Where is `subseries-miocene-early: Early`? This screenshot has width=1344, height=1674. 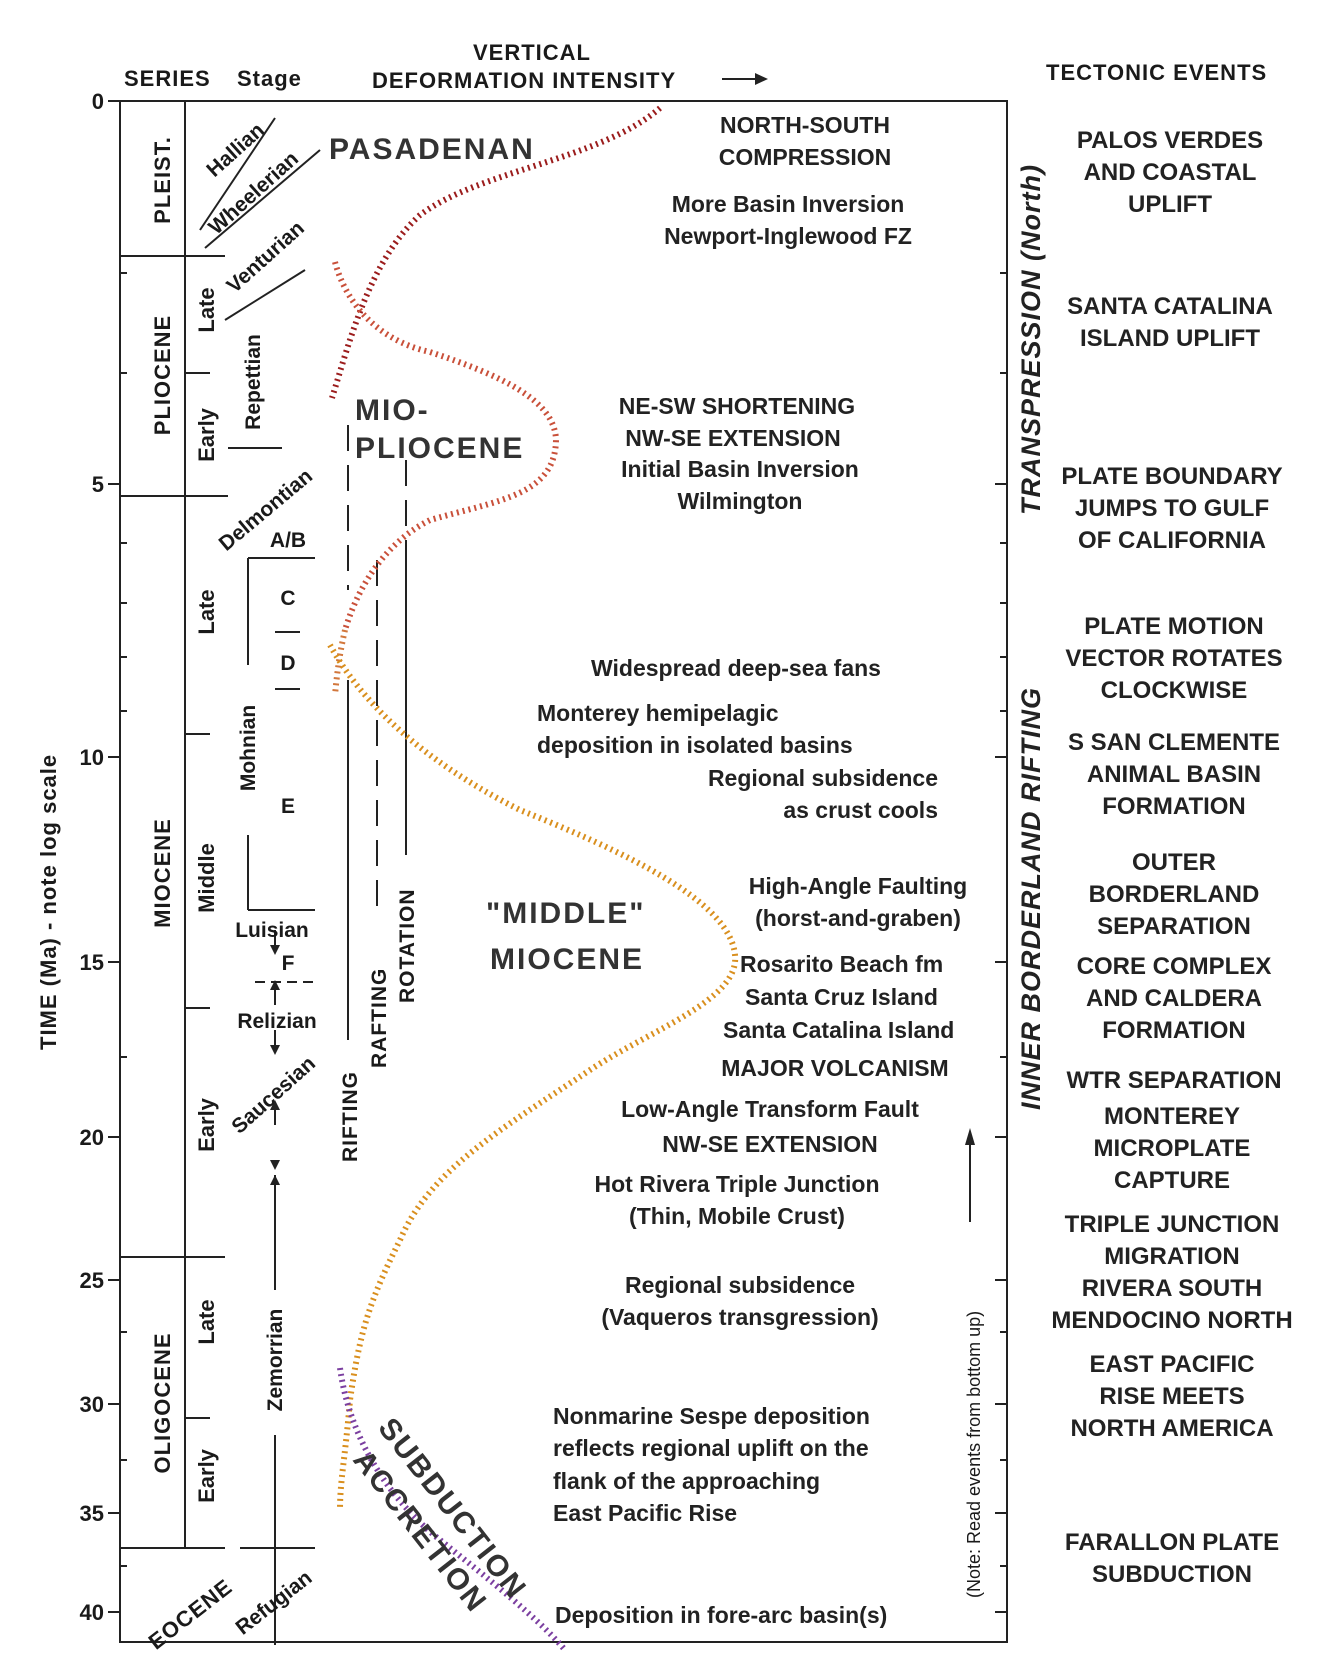 subseries-miocene-early: Early is located at coordinates (206, 1124).